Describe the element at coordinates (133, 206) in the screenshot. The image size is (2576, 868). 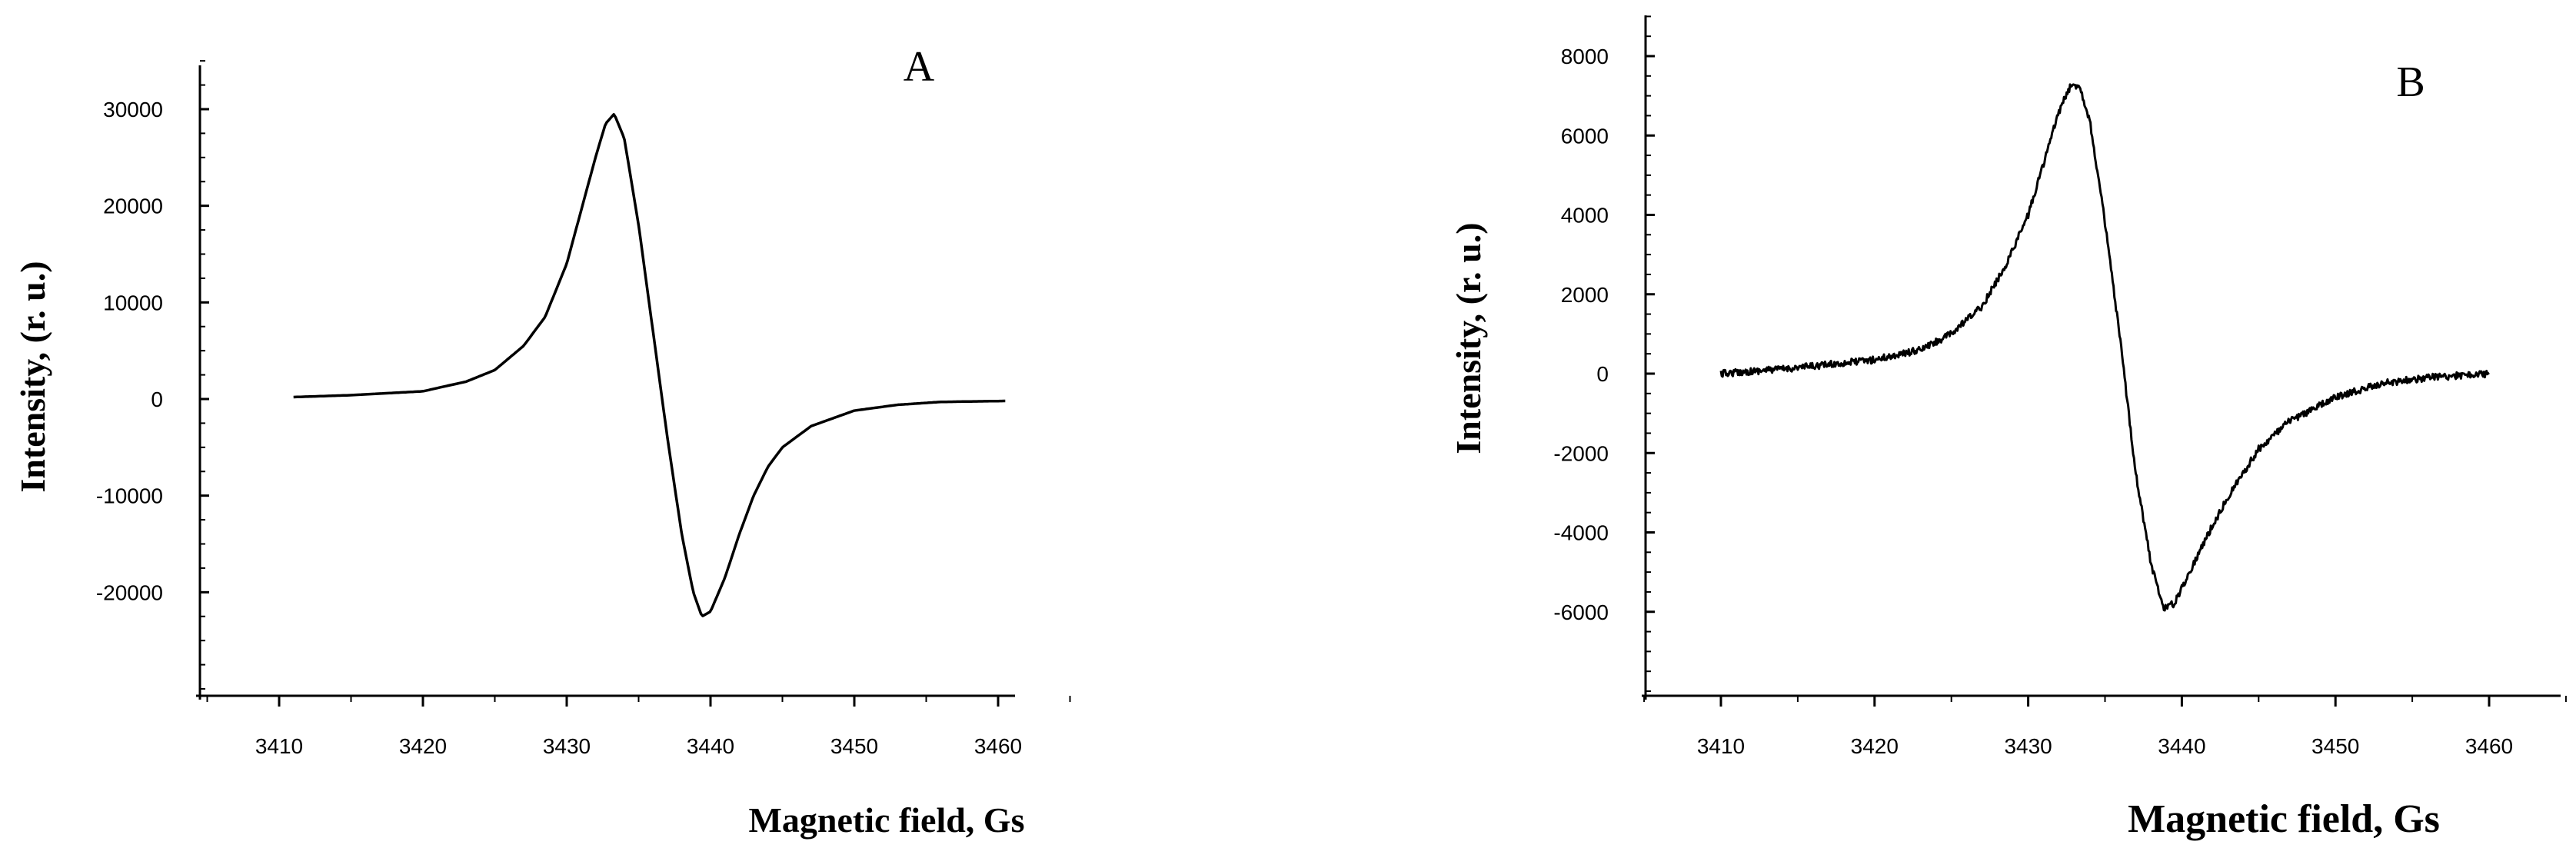
I see `y-tick-label-a: 20000` at that location.